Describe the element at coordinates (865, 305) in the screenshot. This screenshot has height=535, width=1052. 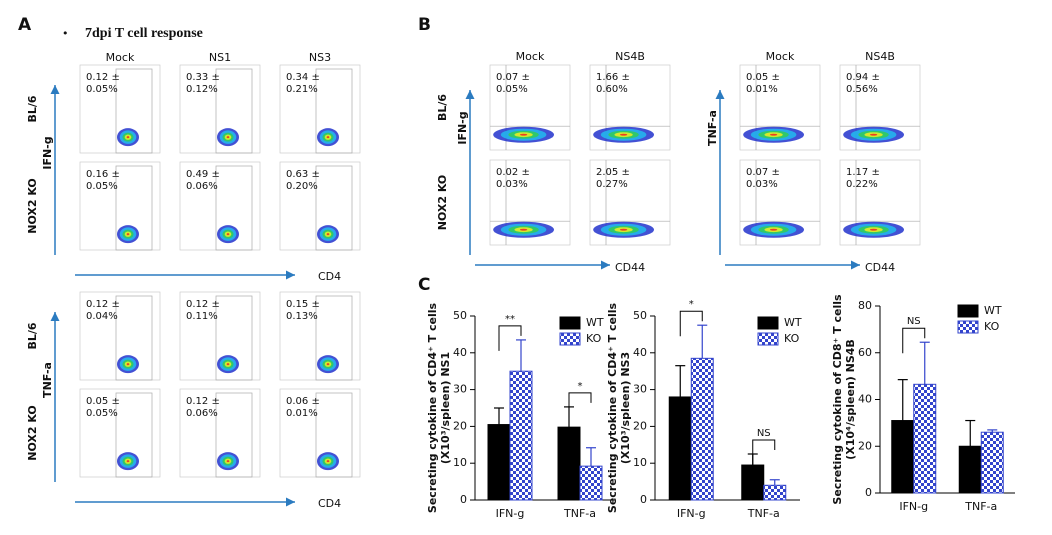
I see `y-tick-label: 80` at that location.